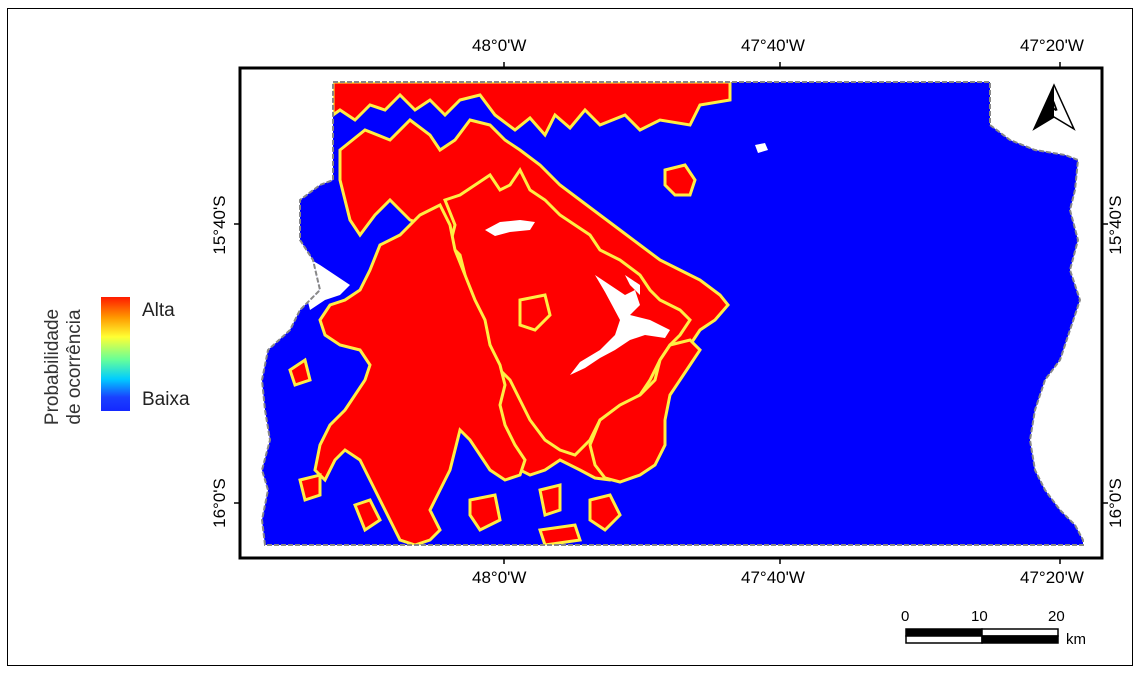  I want to click on scale-label-0: 0, so click(905, 616).